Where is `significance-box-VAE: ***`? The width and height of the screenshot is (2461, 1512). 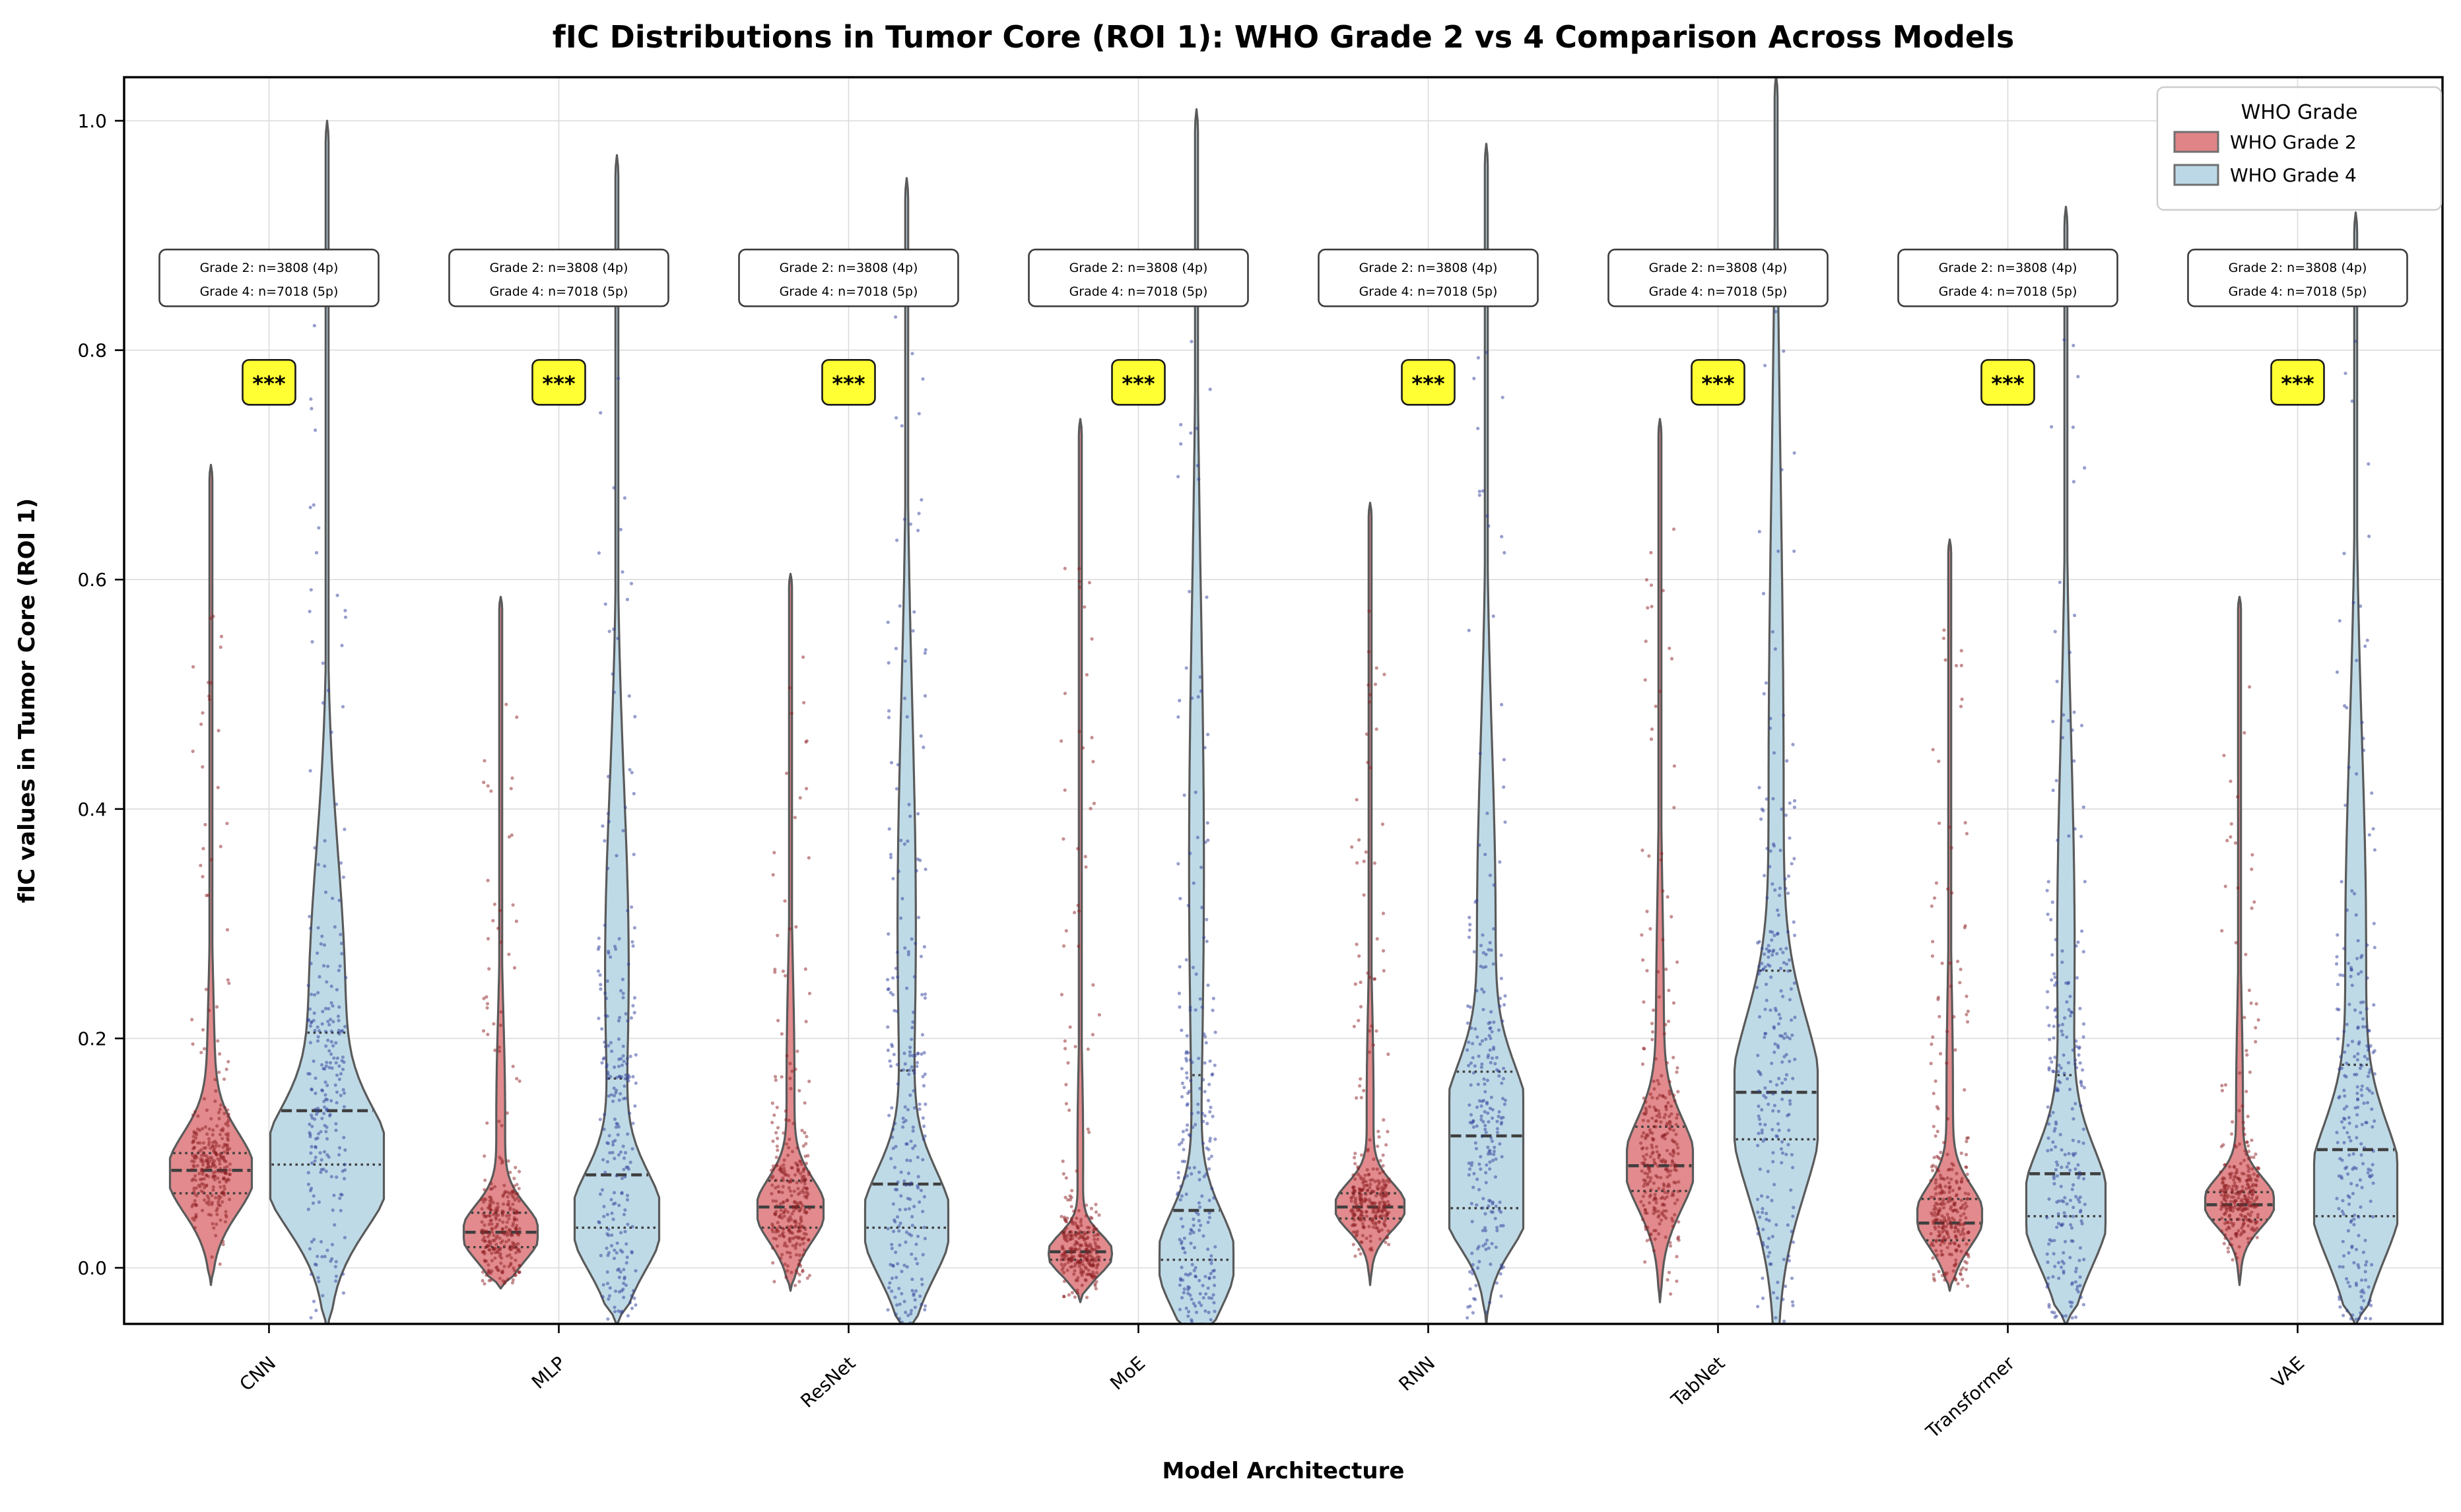
significance-box-VAE: *** is located at coordinates (2297, 382).